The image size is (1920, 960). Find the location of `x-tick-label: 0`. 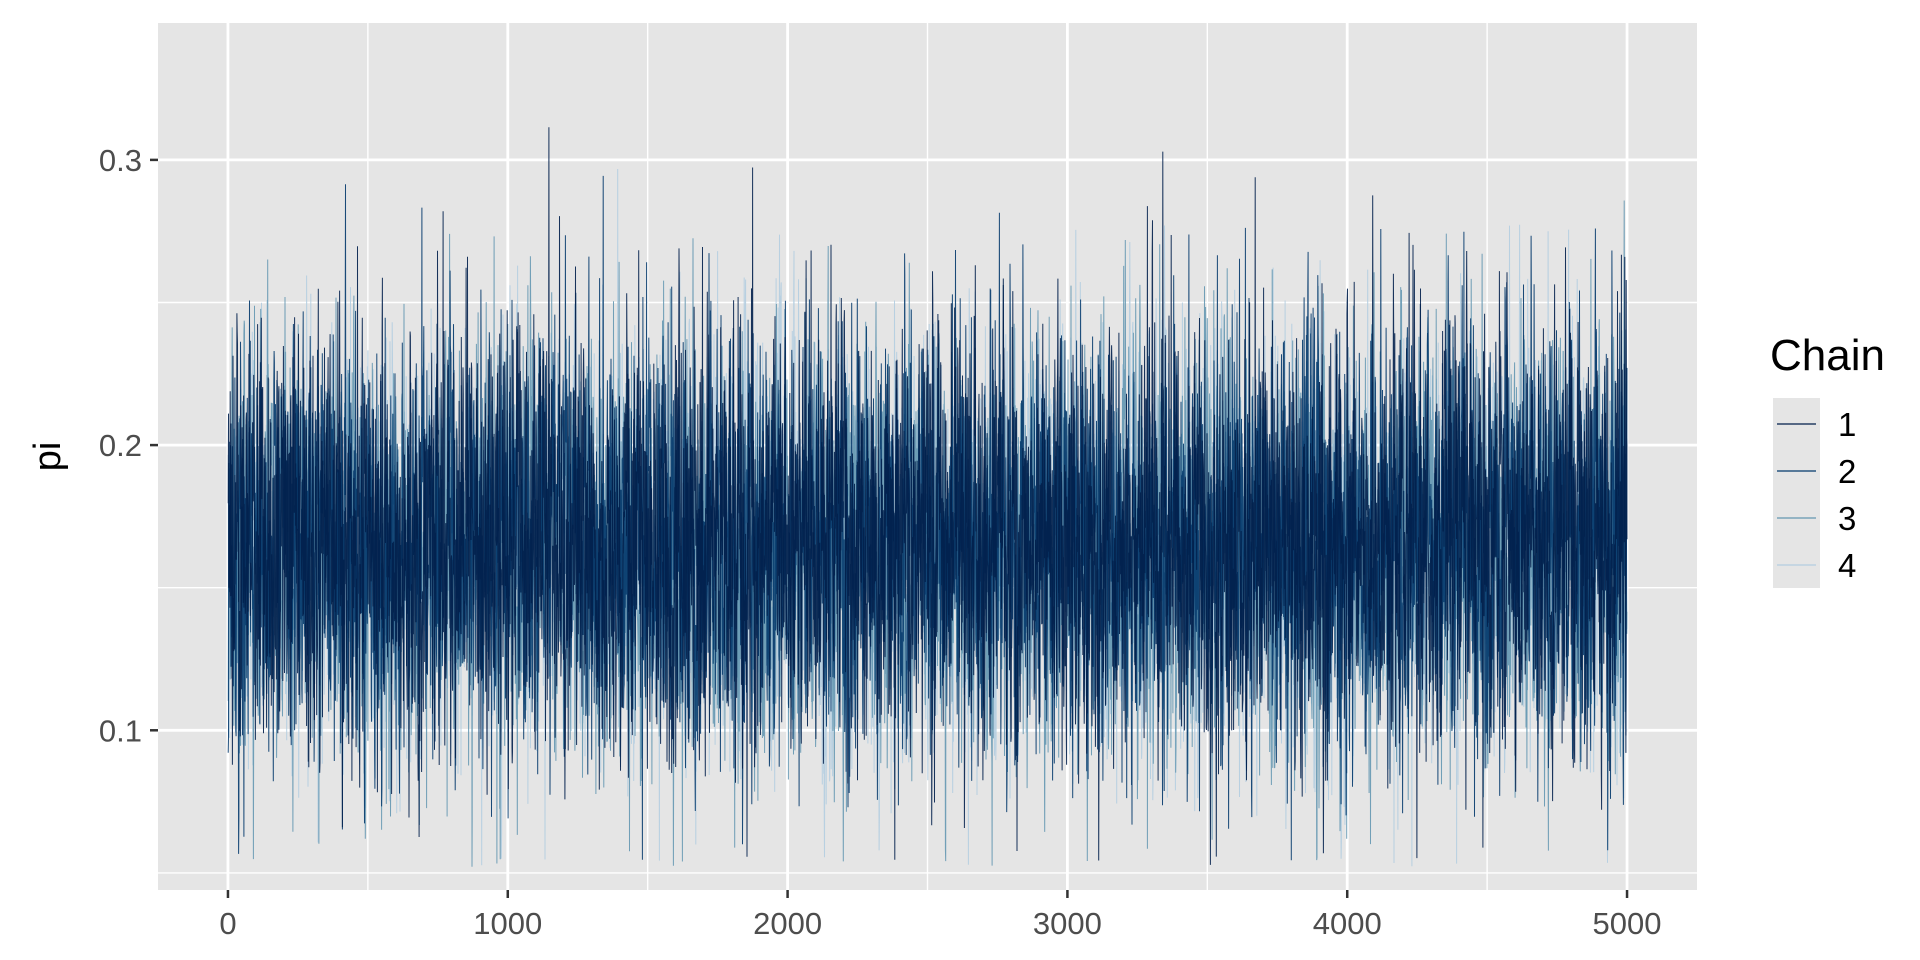

x-tick-label: 0 is located at coordinates (227, 923).